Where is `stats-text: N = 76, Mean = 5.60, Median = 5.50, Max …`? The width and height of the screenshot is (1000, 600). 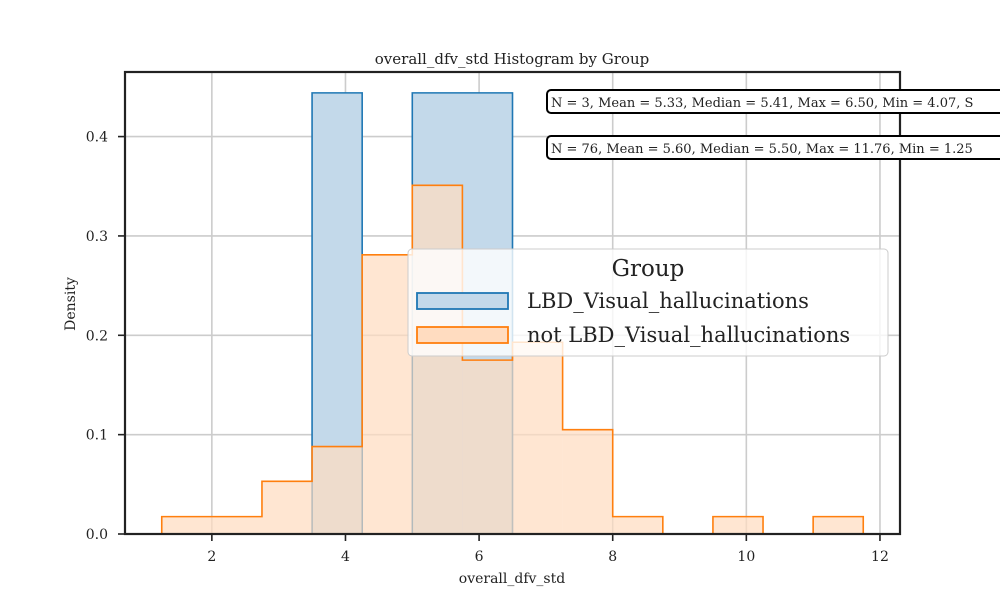
stats-text: N = 76, Mean = 5.60, Median = 5.50, Max … is located at coordinates (762, 149).